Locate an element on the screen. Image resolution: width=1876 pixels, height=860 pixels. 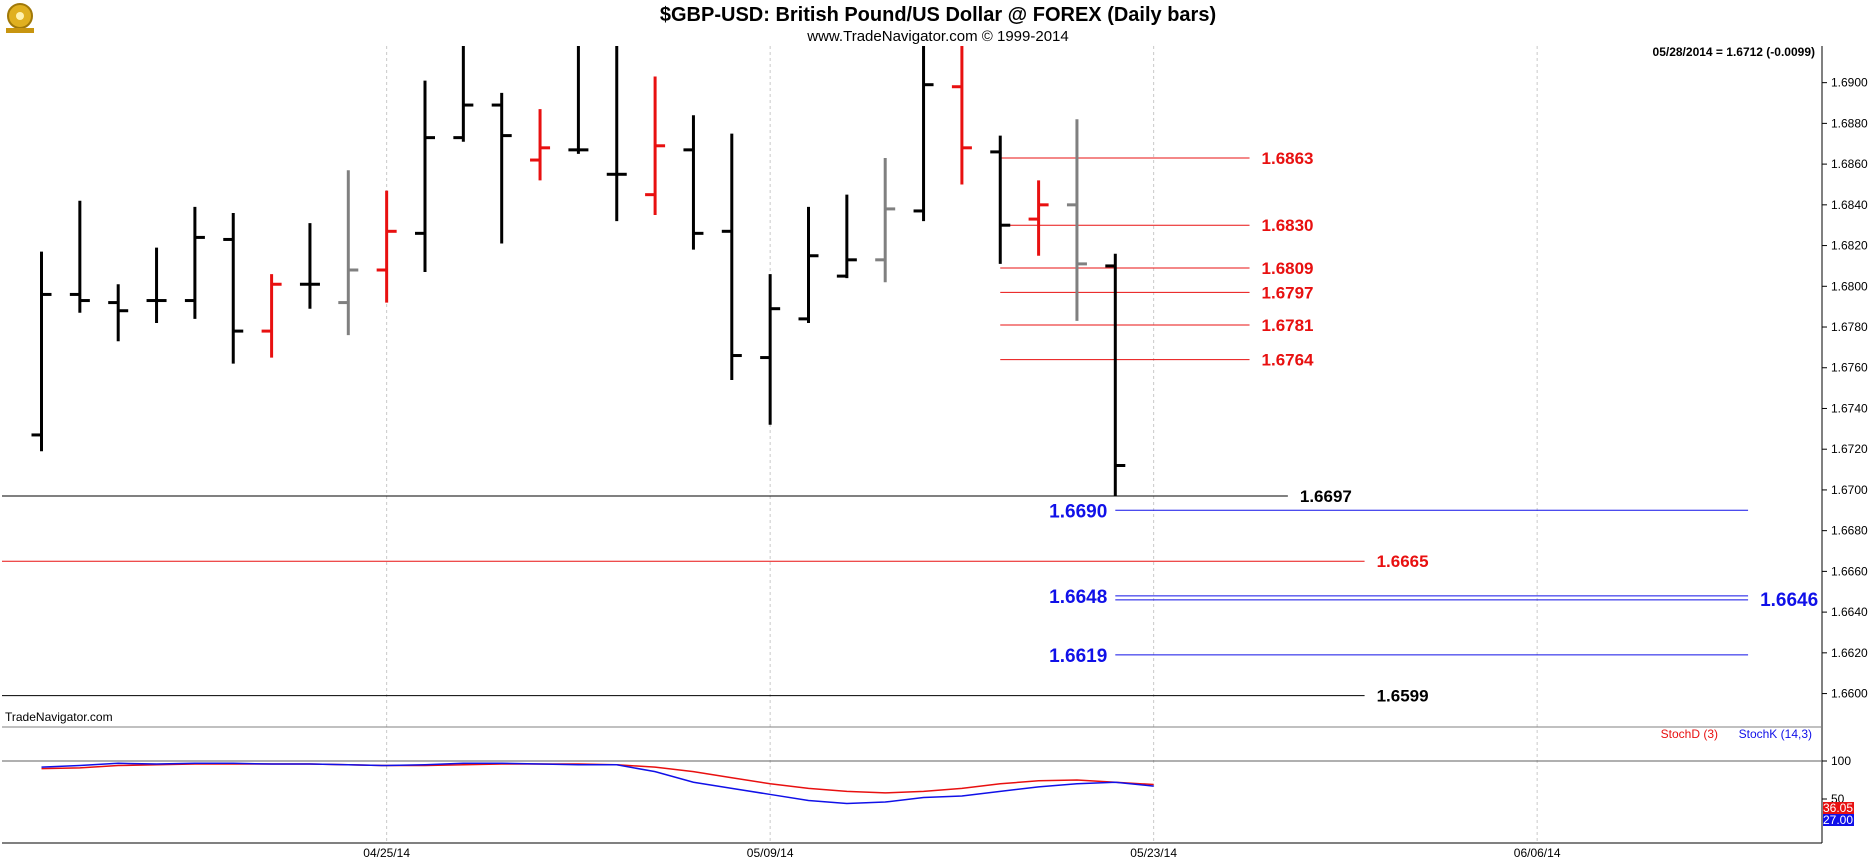
level-label: 1.6830 is located at coordinates (1288, 225).